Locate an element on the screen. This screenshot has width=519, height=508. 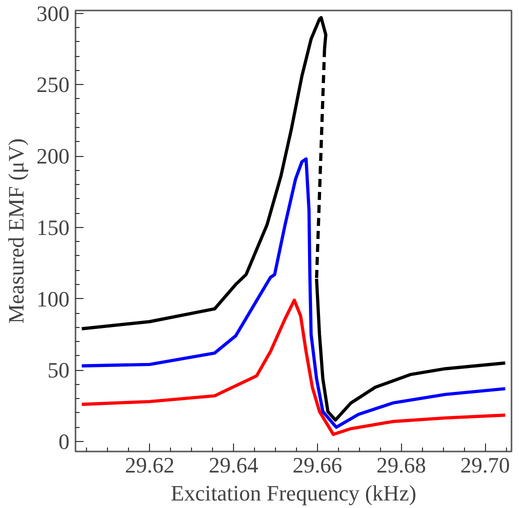
y-tick-label: 50 is located at coordinates (59, 370).